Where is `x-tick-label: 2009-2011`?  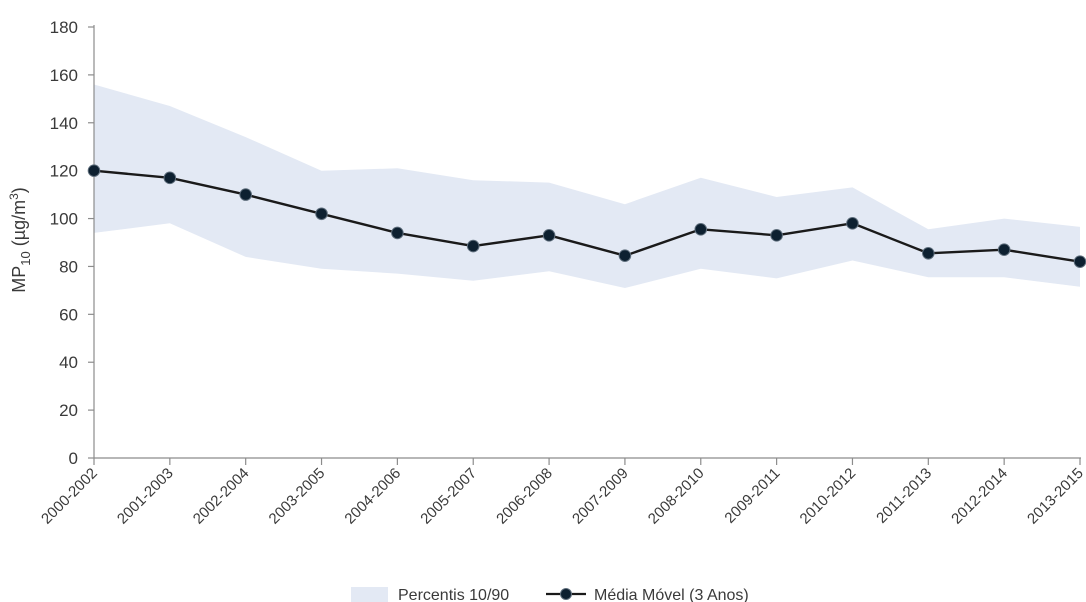
x-tick-label: 2009-2011 is located at coordinates (752, 496).